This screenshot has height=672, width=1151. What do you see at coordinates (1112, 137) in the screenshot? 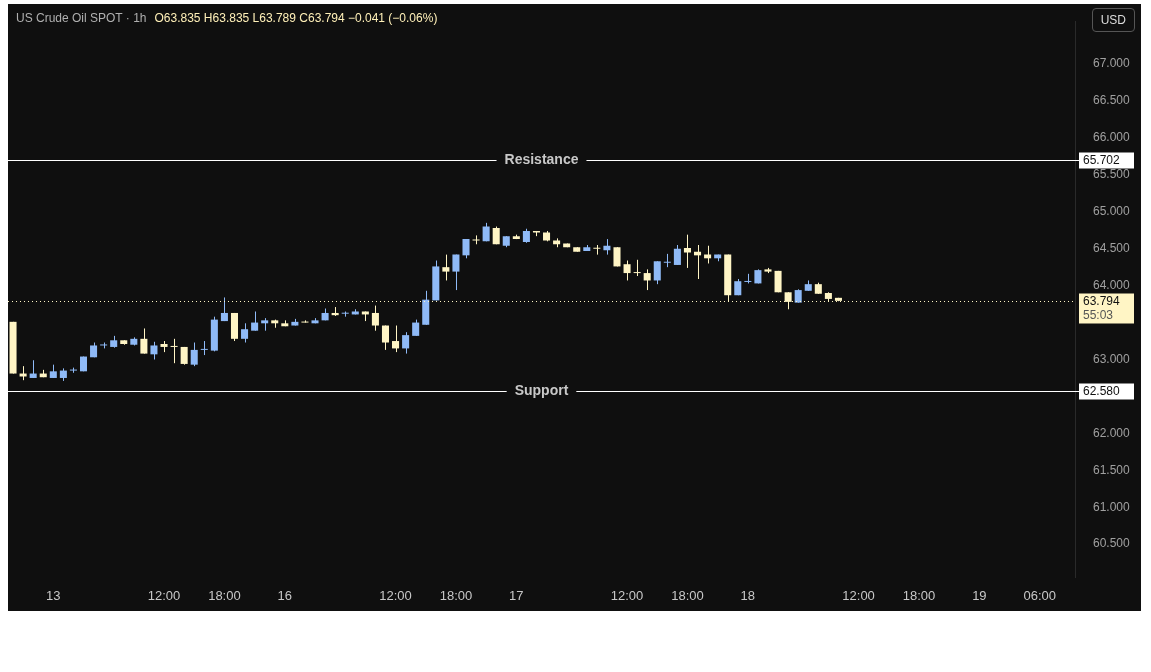
I see `y-tick-label: 66.000` at bounding box center [1112, 137].